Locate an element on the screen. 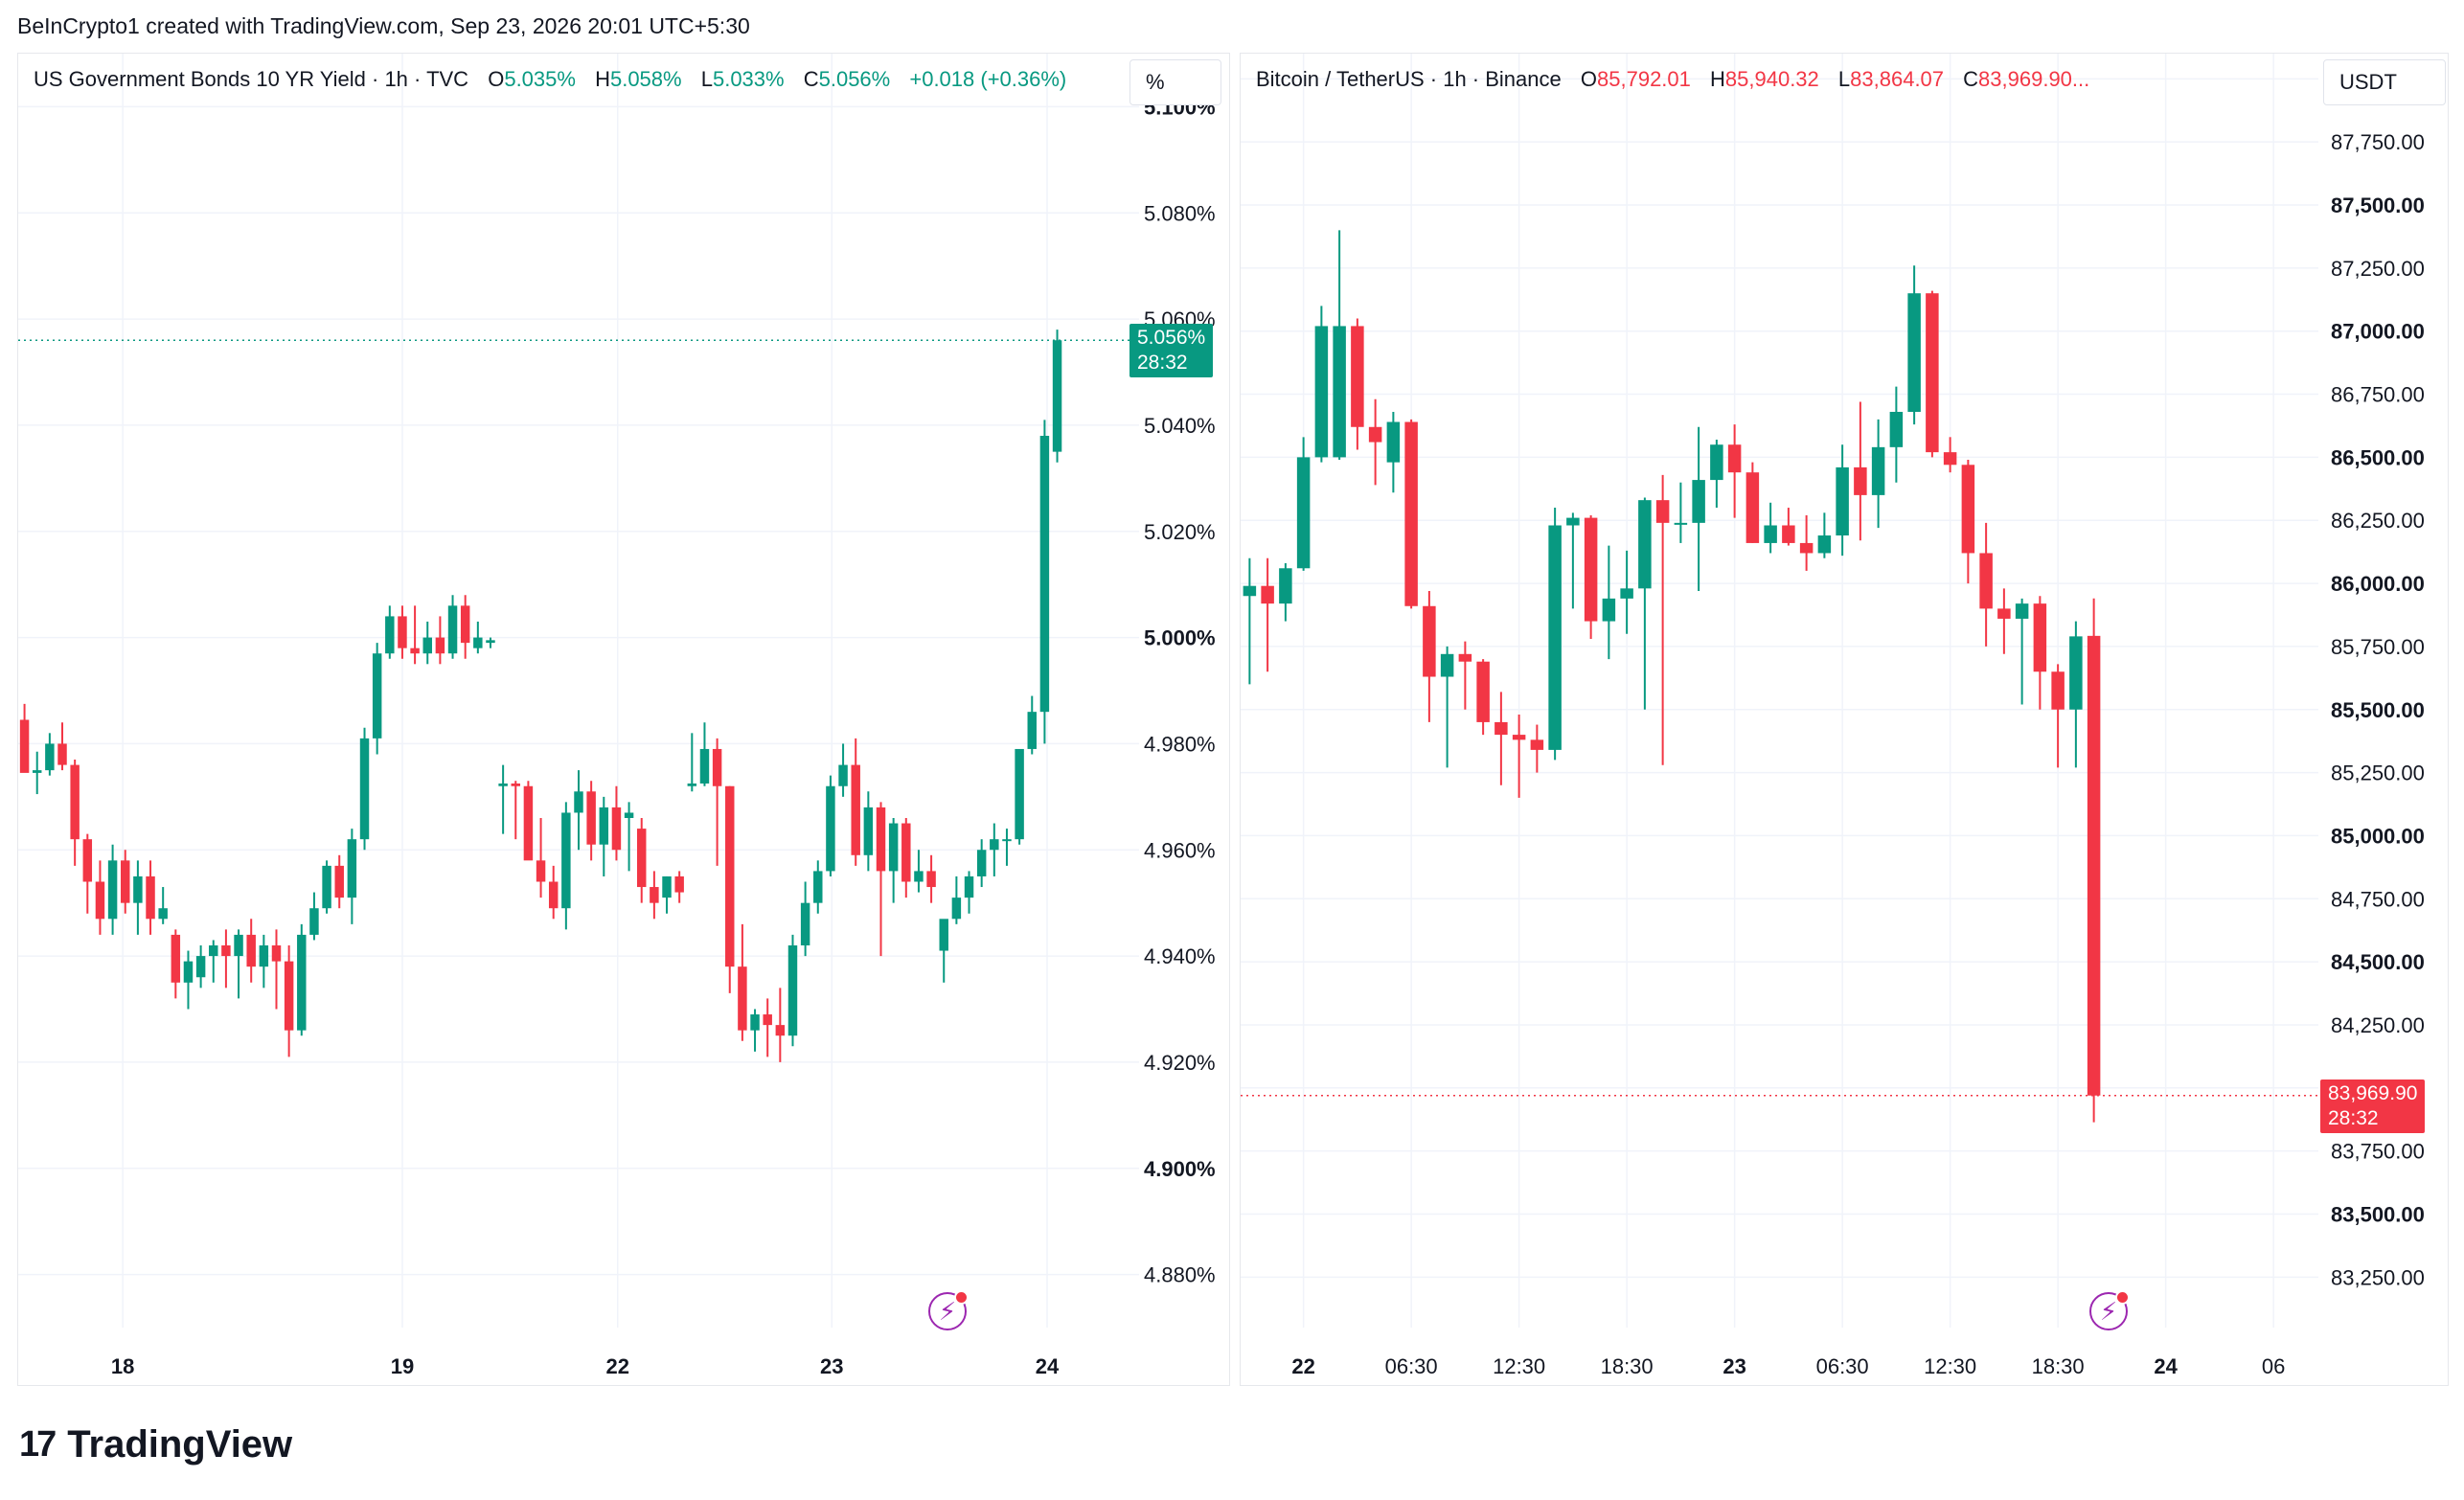 This screenshot has height=1500, width=2464. lightning-icon: ⚡ is located at coordinates (948, 1310).